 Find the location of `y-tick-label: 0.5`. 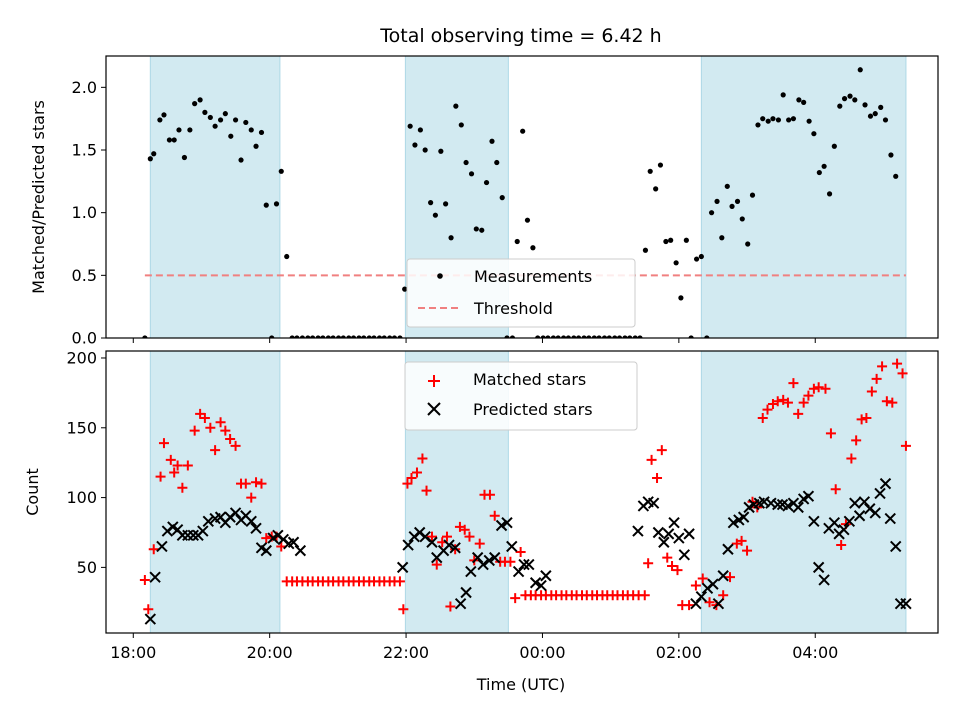

y-tick-label: 0.5 is located at coordinates (84, 275).